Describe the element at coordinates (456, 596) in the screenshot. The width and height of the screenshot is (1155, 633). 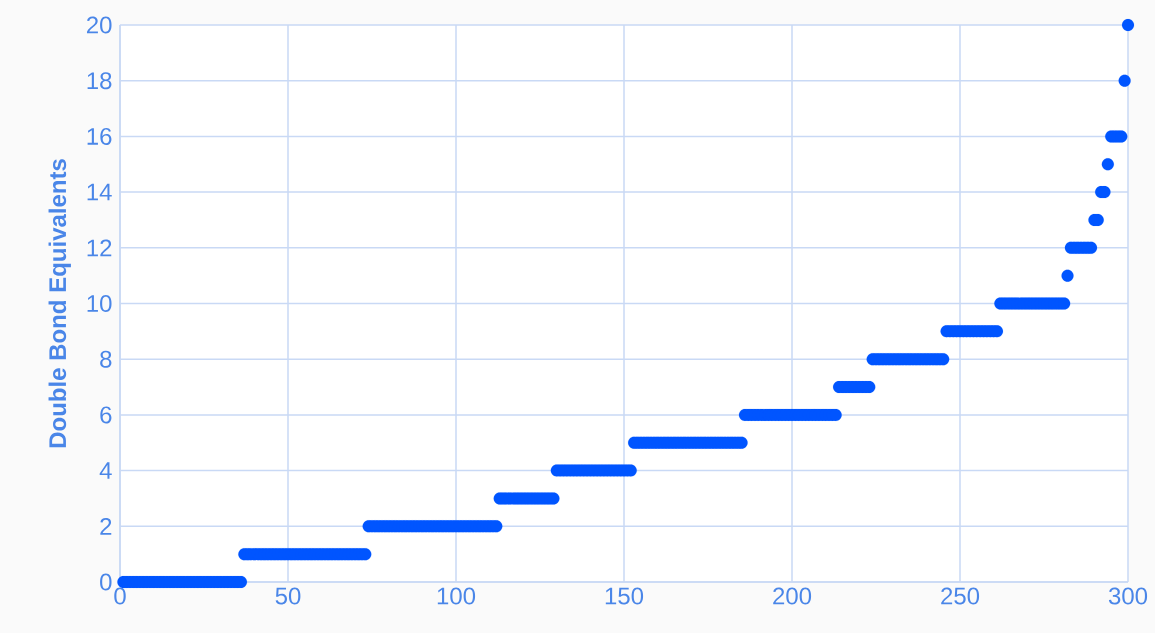
I see `x-tick-label: 100` at that location.